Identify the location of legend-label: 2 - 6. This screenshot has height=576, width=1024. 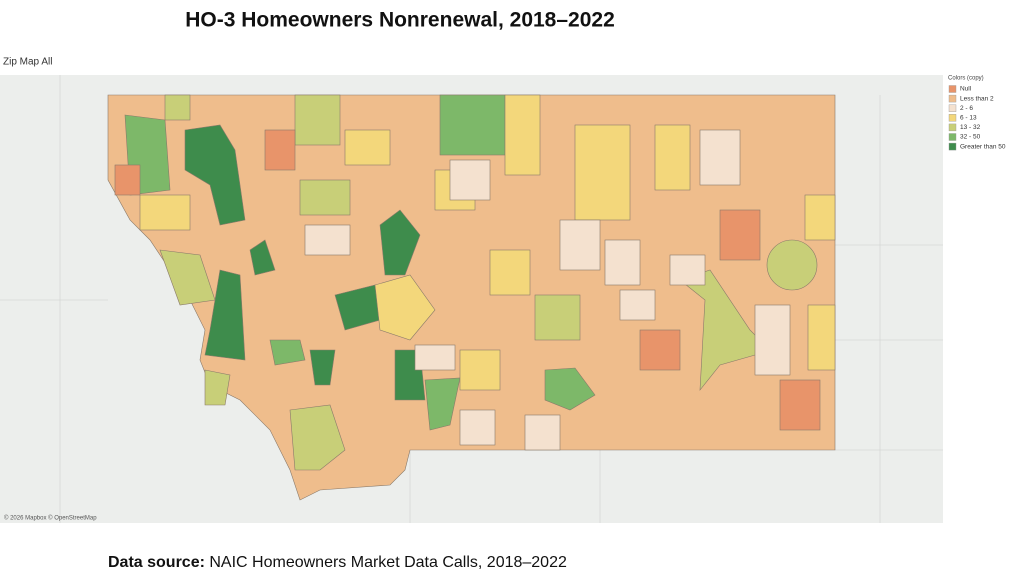
(966, 108).